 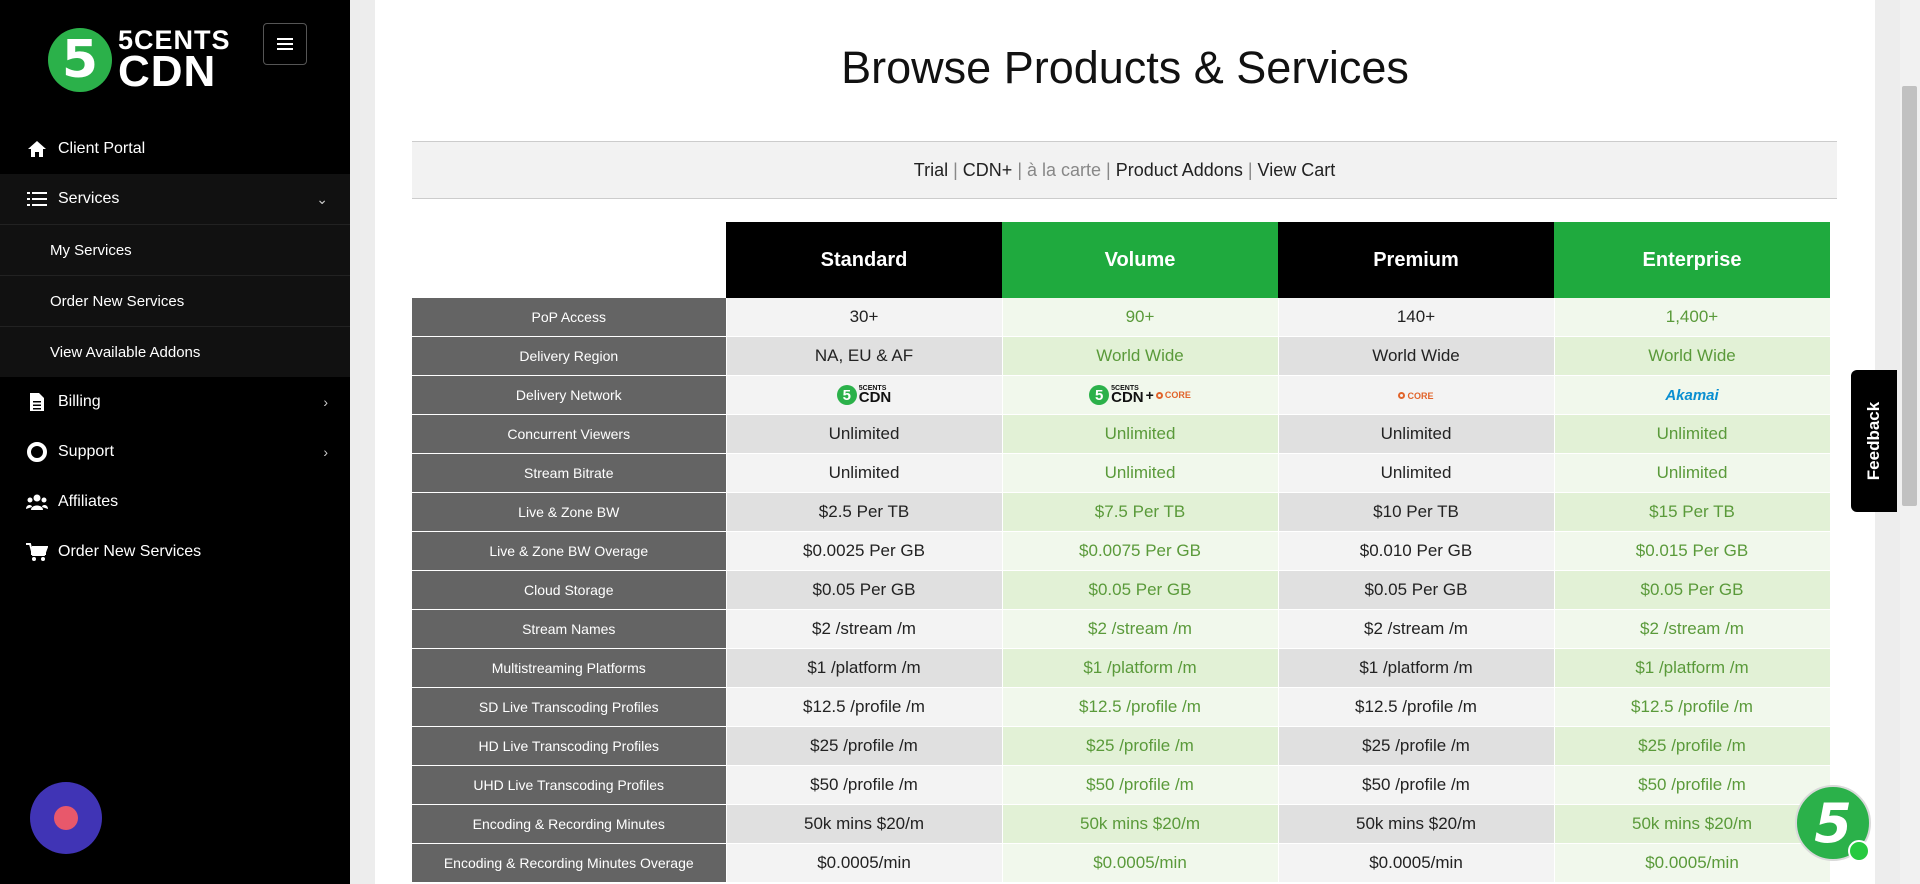 What do you see at coordinates (1140, 317) in the screenshot?
I see `feature-value-volume: 90+` at bounding box center [1140, 317].